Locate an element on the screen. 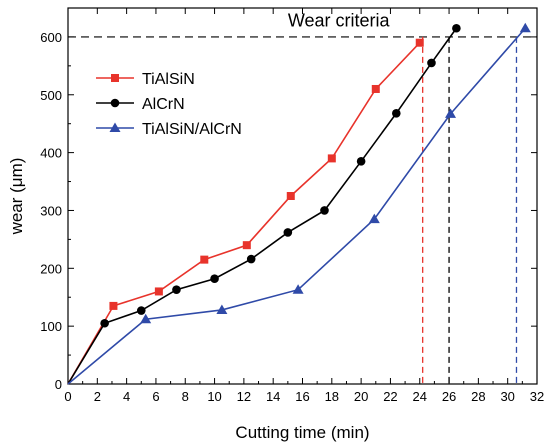  legend: TiAlSiN AlCrN TiAlSiN/AlCrN is located at coordinates (169, 104).